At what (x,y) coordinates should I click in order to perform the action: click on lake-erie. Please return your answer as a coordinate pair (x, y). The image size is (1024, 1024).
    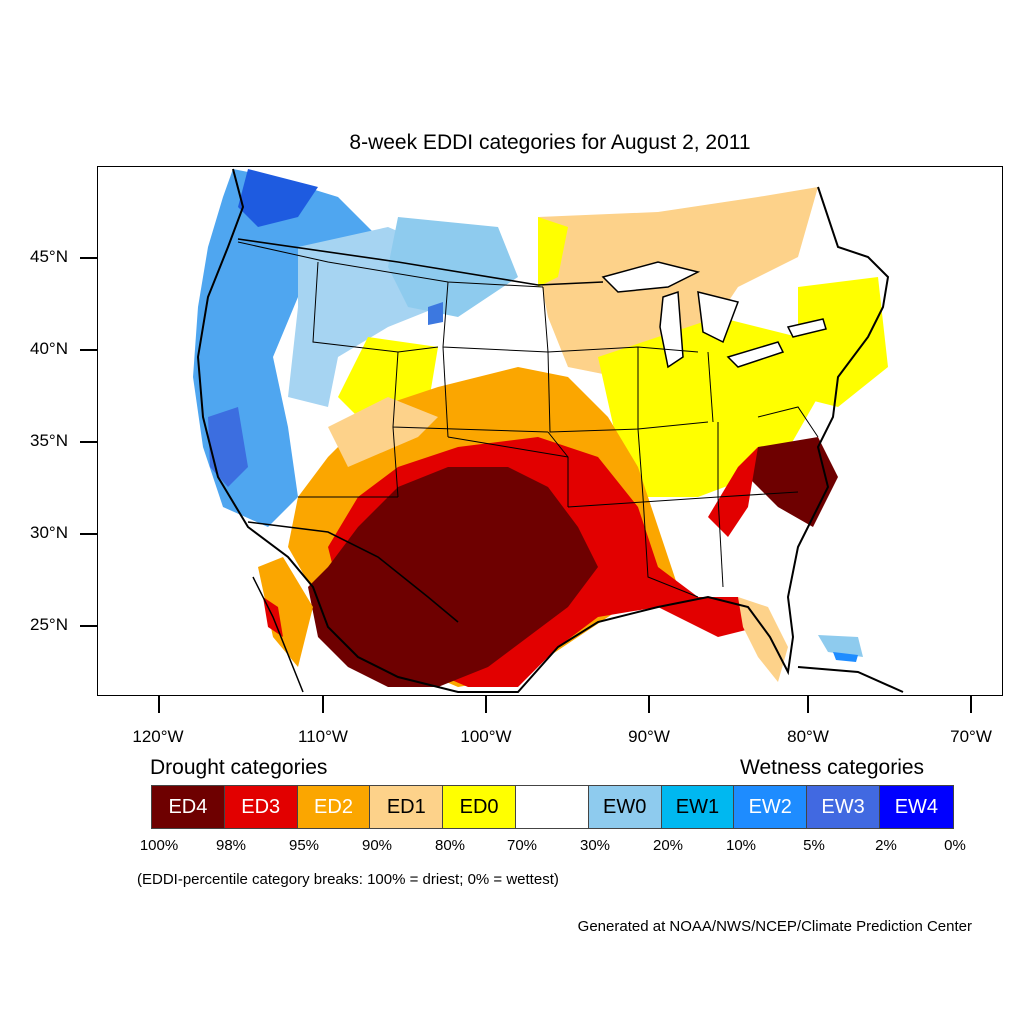
    Looking at the image, I should click on (755, 354).